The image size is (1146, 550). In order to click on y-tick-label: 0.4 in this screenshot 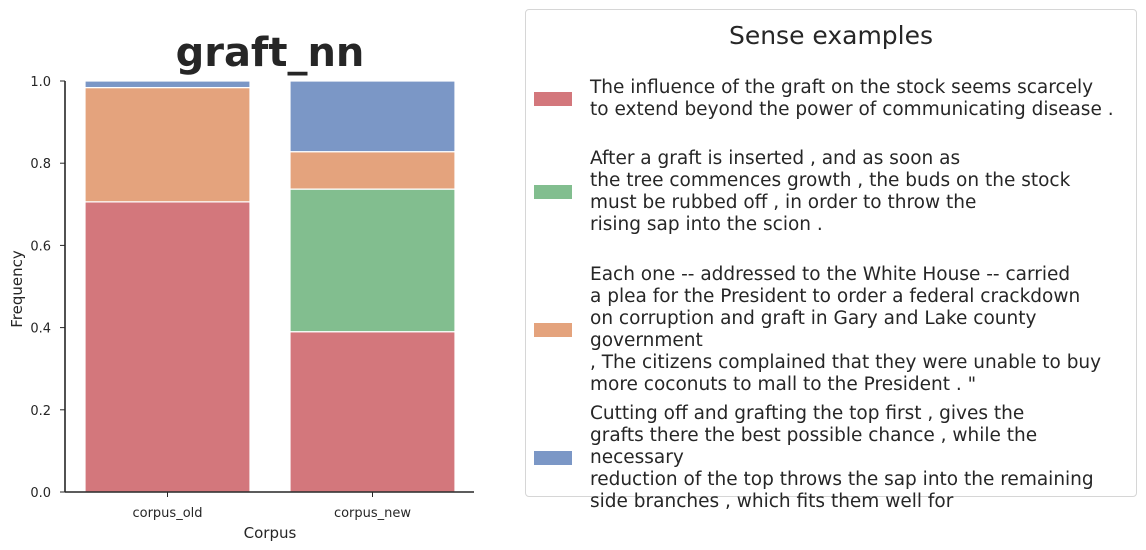, I will do `click(40, 329)`.